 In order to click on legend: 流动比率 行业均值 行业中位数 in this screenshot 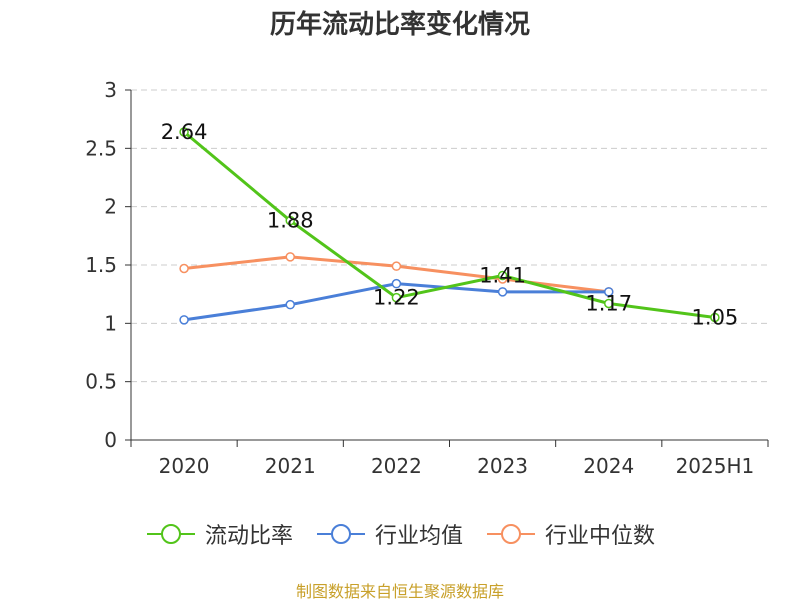, I will do `click(400, 534)`.